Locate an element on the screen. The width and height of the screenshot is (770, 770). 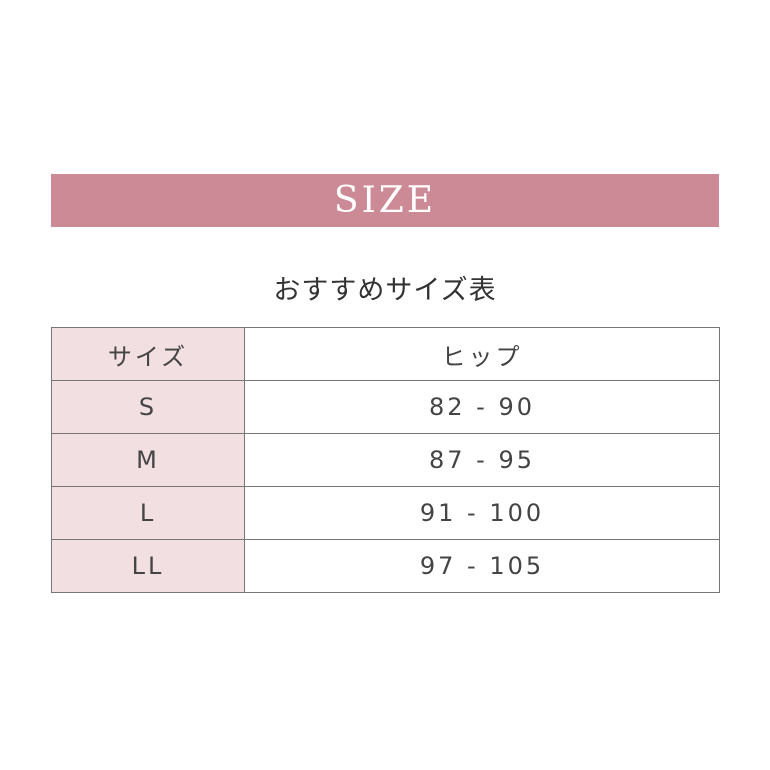
size-cell: LL is located at coordinates (148, 566).